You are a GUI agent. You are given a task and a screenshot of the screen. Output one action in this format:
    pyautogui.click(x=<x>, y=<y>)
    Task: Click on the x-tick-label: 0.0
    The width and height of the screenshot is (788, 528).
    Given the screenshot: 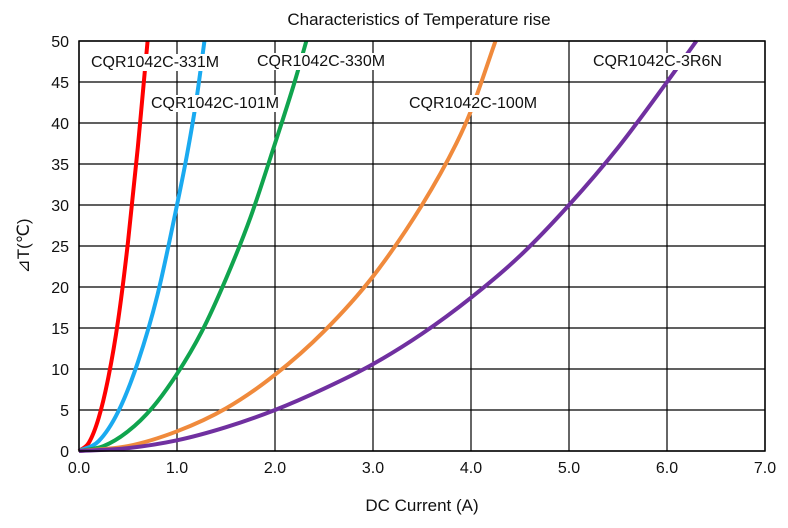 What is the action you would take?
    pyautogui.click(x=79, y=468)
    